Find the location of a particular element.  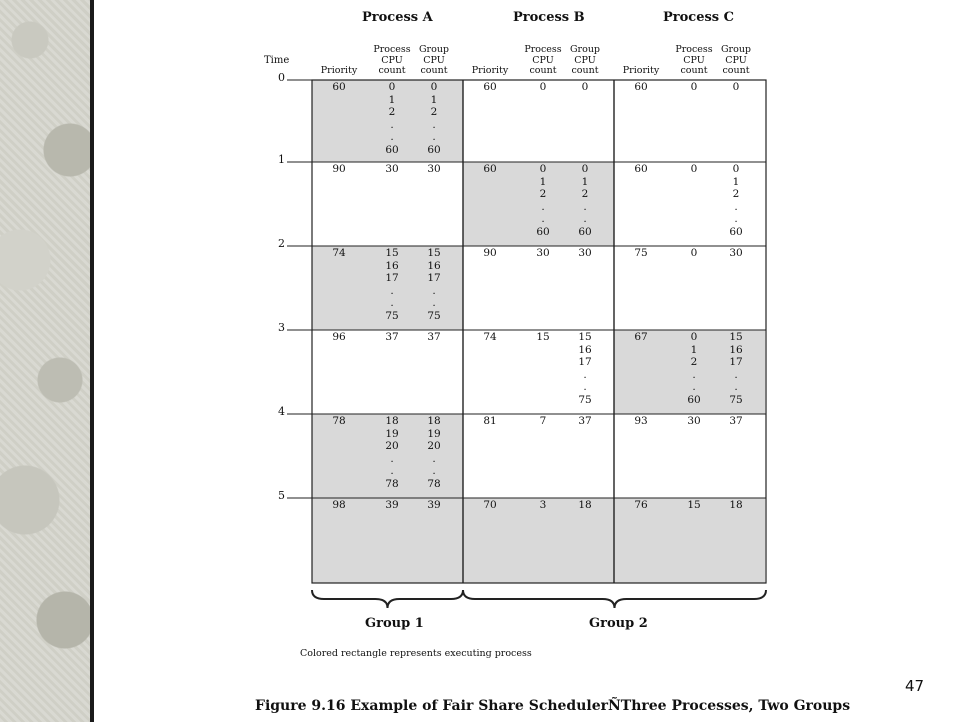

priority-cell: 70 is located at coordinates (490, 505).